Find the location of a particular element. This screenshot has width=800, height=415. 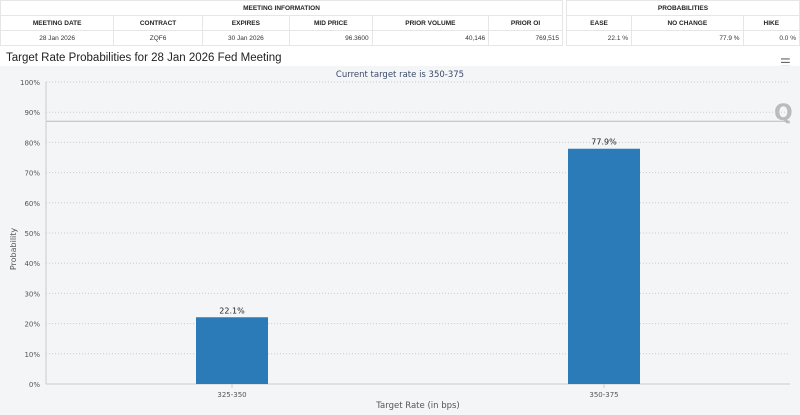

col-prior-volume: PRIOR VOLUME is located at coordinates (430, 23).